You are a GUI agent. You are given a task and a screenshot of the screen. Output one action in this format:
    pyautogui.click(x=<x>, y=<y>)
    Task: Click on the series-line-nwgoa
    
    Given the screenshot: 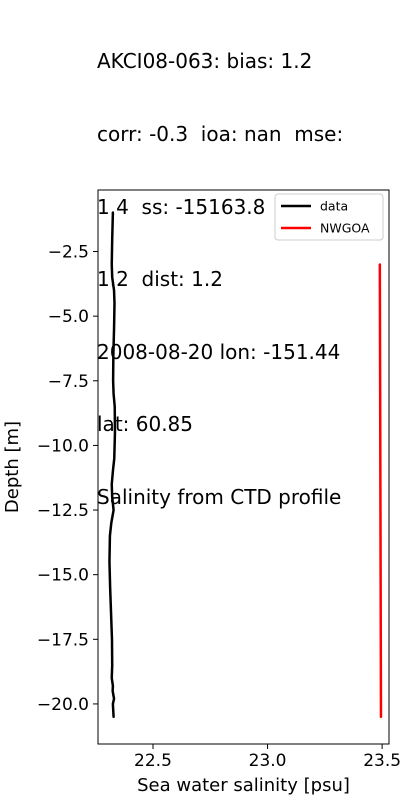 What is the action you would take?
    pyautogui.click(x=380, y=491)
    